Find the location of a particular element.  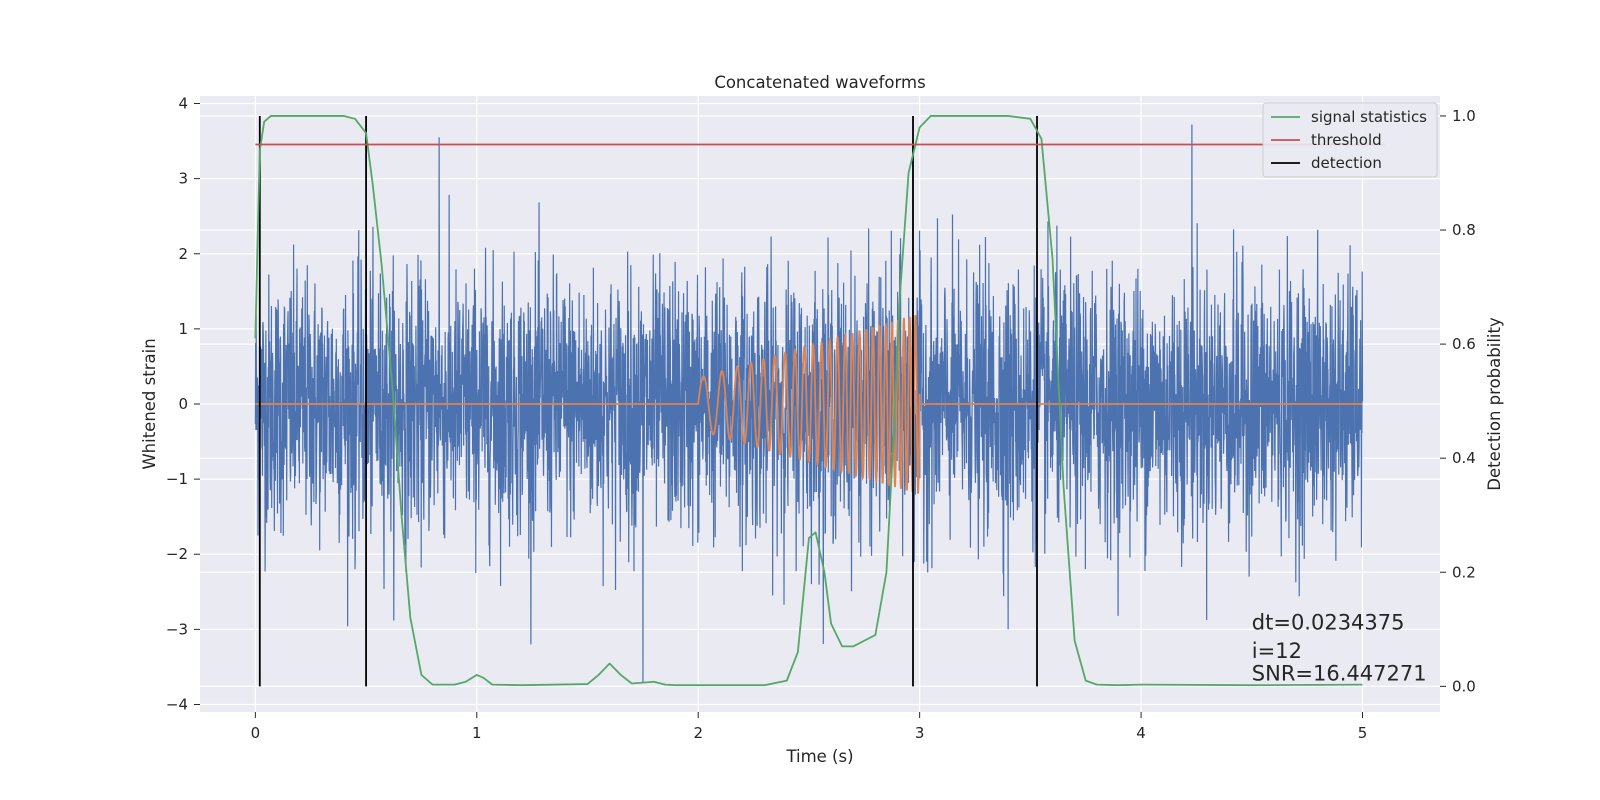

legend-label-signal-statistics: signal statistics is located at coordinates (1369, 117).